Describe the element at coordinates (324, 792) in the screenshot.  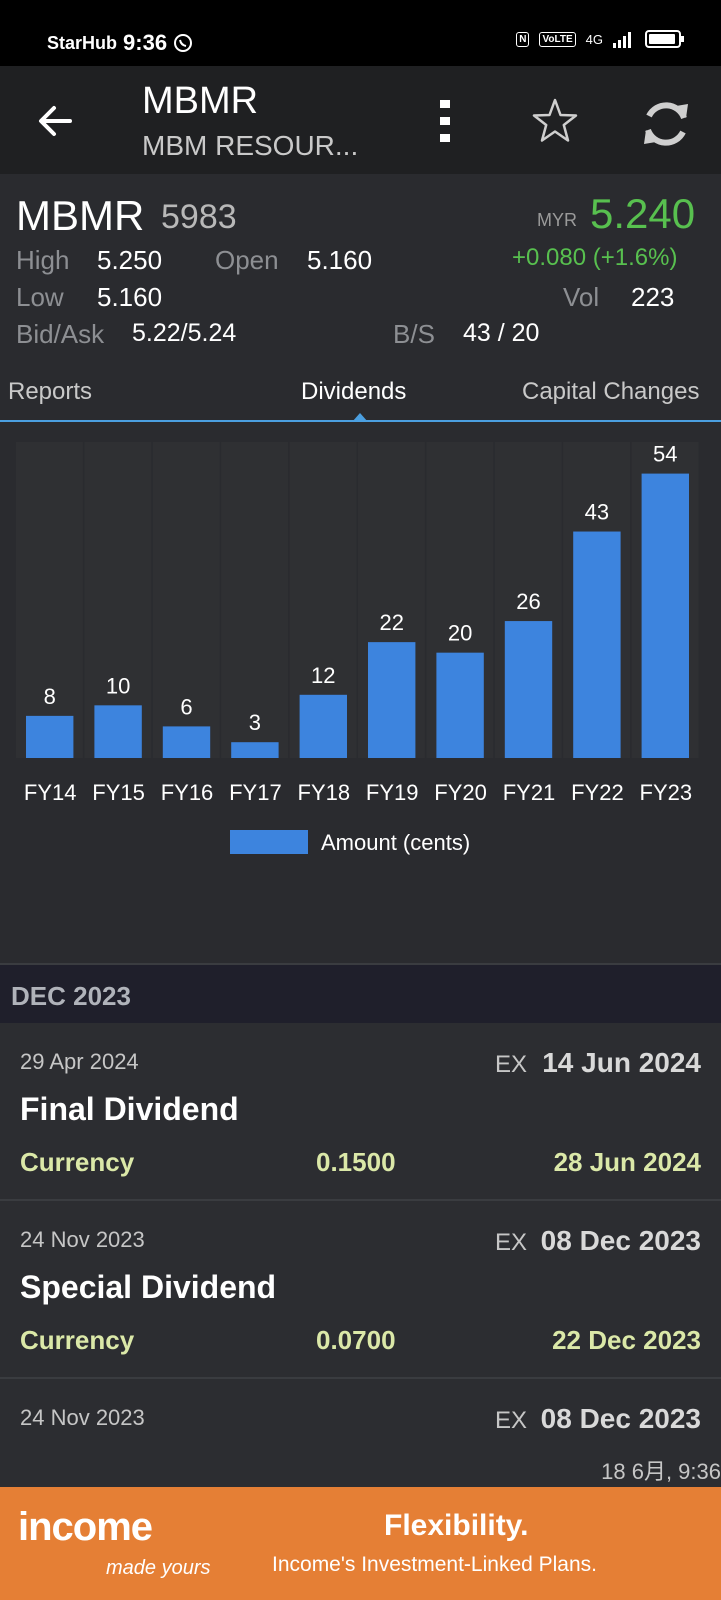
I see `chart-tick-label: FY18` at that location.